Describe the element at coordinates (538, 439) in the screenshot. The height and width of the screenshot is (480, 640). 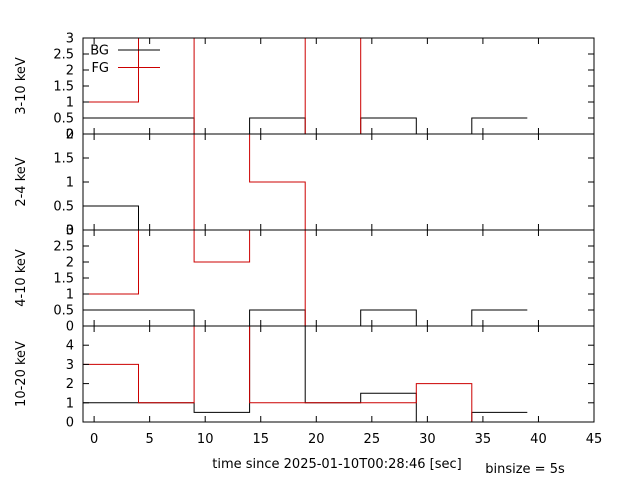
I see `x-tick-label: 40` at that location.